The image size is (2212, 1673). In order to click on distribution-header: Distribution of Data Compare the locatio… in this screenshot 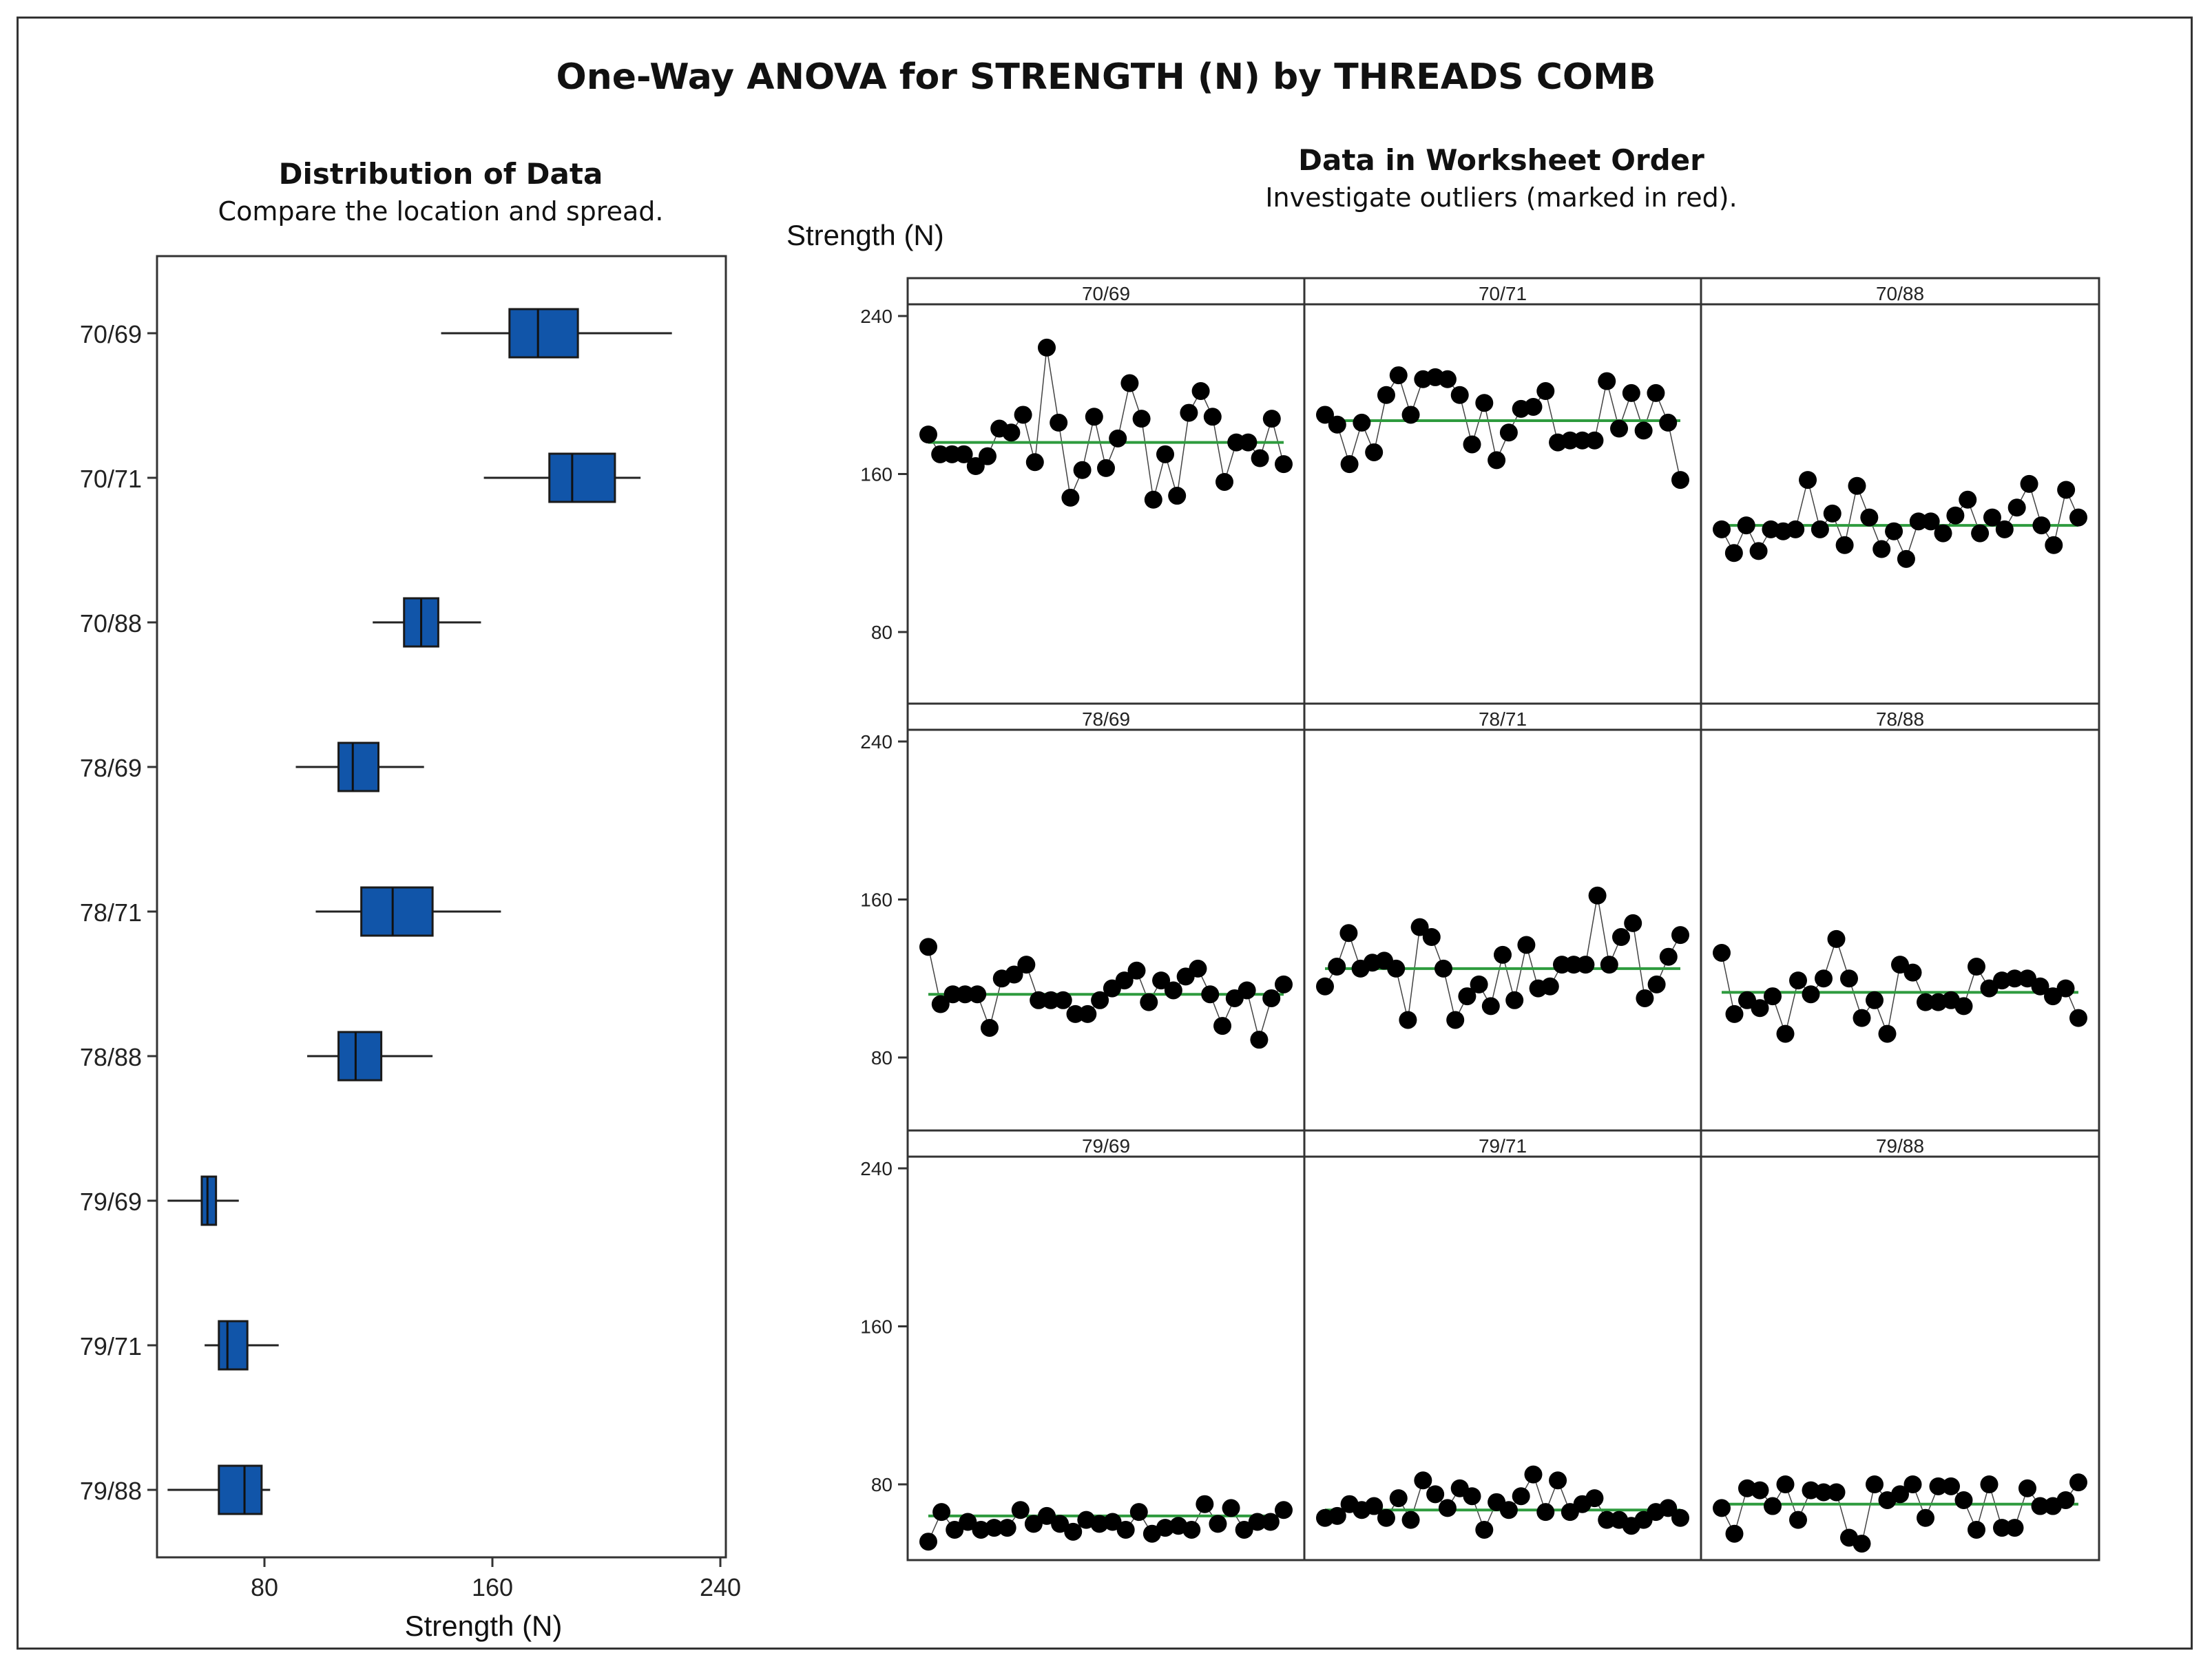, I will do `click(441, 192)`.